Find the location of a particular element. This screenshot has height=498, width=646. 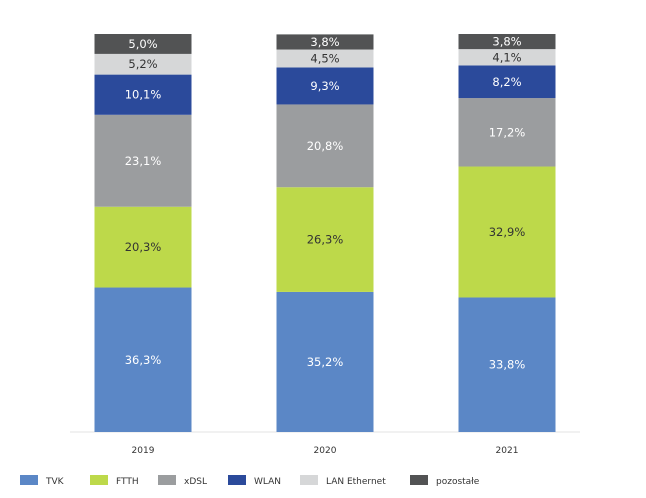

bar-segment-tvk-2019 is located at coordinates (143, 359).